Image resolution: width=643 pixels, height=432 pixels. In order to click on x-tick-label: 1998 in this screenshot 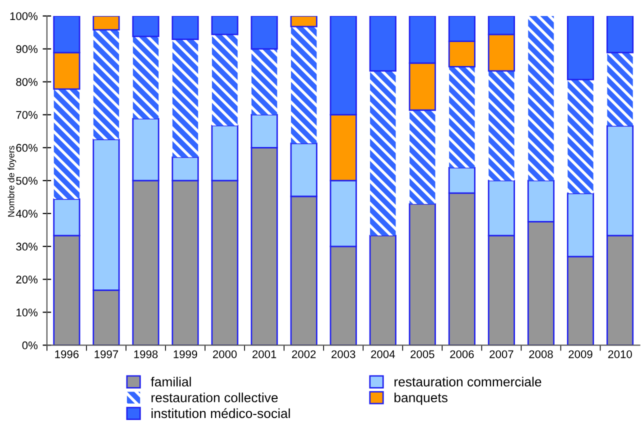, I will do `click(146, 354)`.